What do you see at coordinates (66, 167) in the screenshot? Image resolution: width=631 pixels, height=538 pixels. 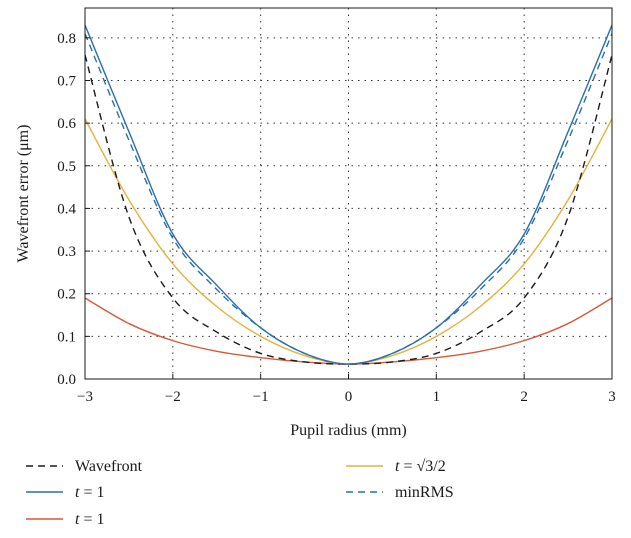 I see `y-tick-label: 0.5` at bounding box center [66, 167].